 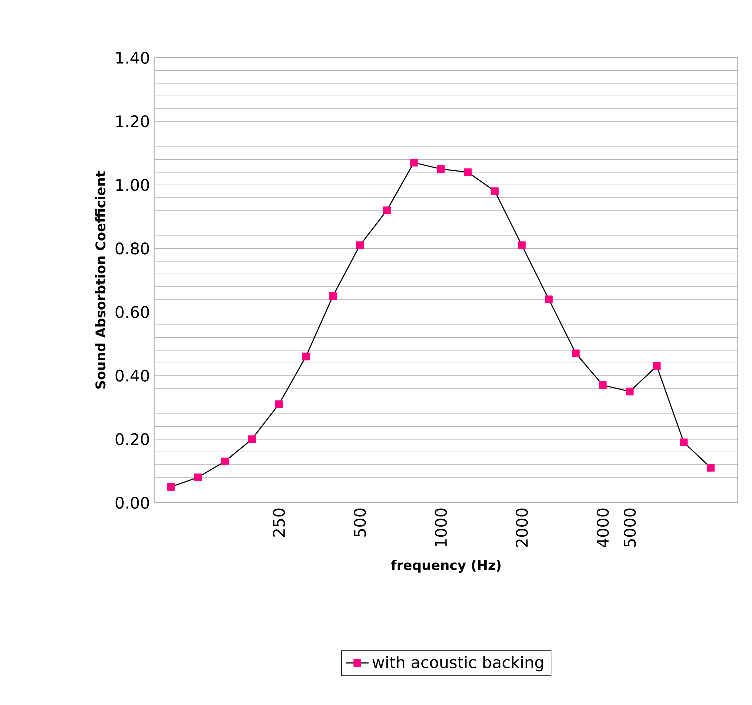 I want to click on y-tick-label: 0.20, so click(x=133, y=439).